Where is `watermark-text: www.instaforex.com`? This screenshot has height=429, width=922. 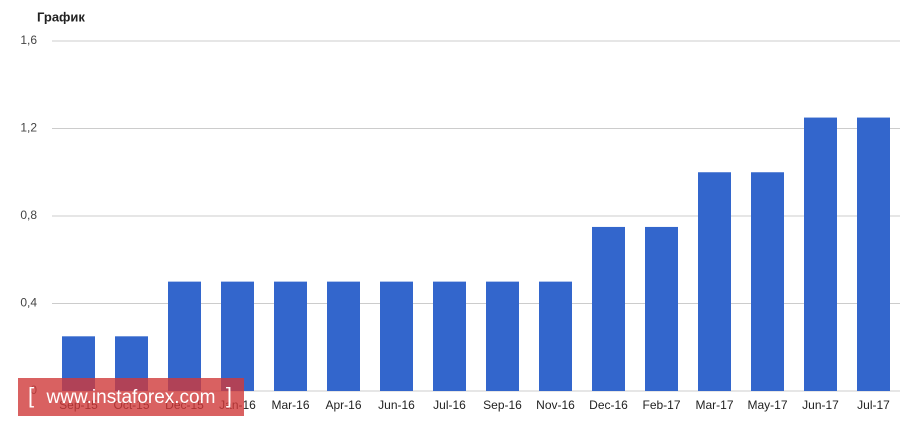
watermark-text: www.instaforex.com is located at coordinates (131, 397).